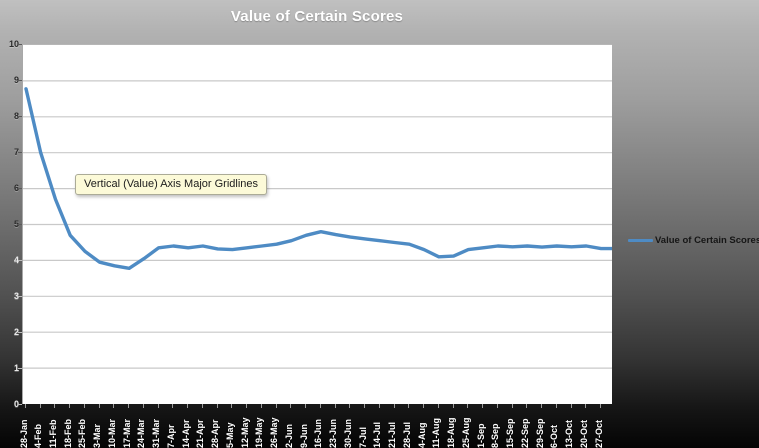 The width and height of the screenshot is (759, 448). Describe the element at coordinates (583, 433) in the screenshot. I see `x-axis-label: 20-Oct` at that location.